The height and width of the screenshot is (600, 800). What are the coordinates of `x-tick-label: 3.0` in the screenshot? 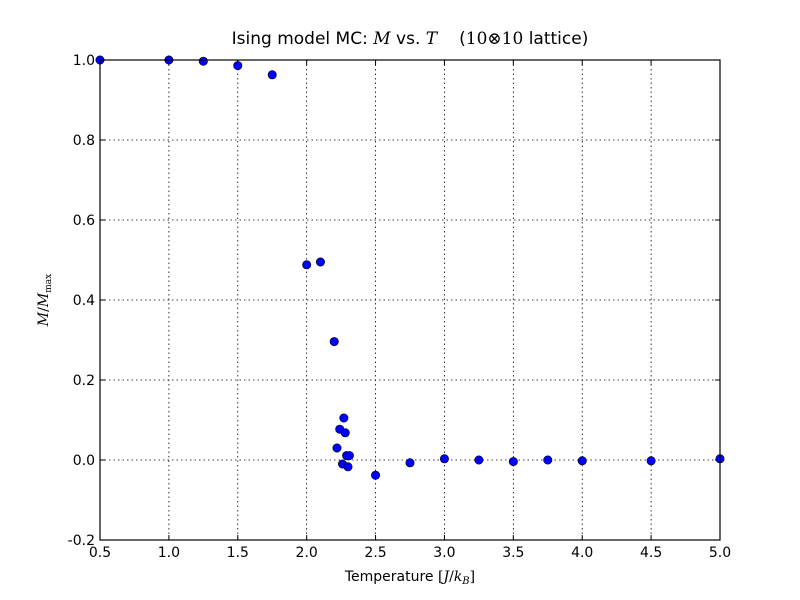 It's located at (444, 553).